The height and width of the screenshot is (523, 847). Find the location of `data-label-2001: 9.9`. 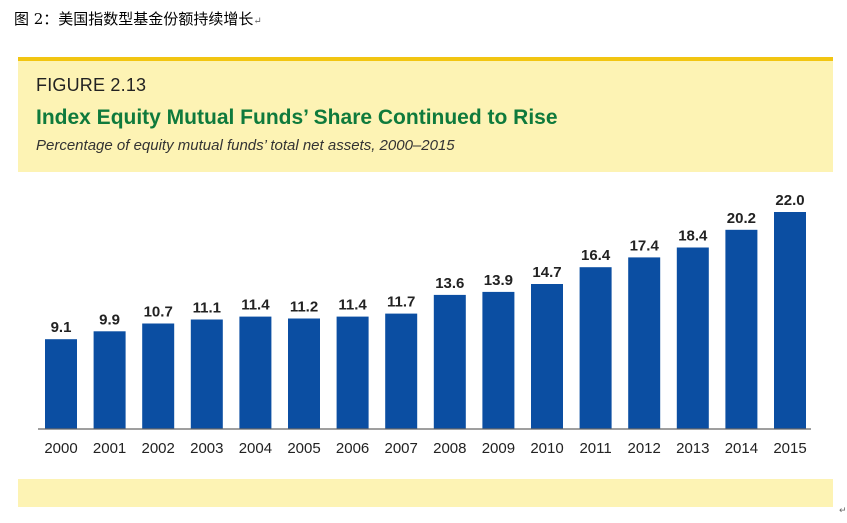

data-label-2001: 9.9 is located at coordinates (109, 319).